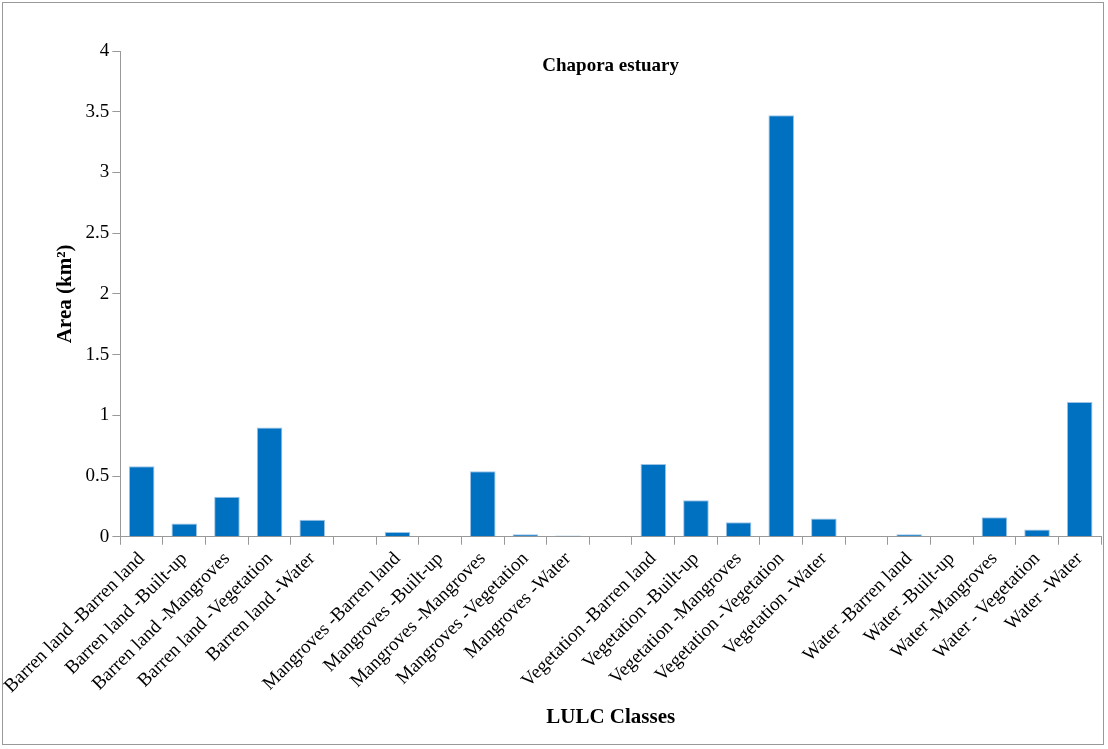 The image size is (1108, 749). Describe the element at coordinates (97, 110) in the screenshot. I see `y-tick-label: 3.5` at that location.